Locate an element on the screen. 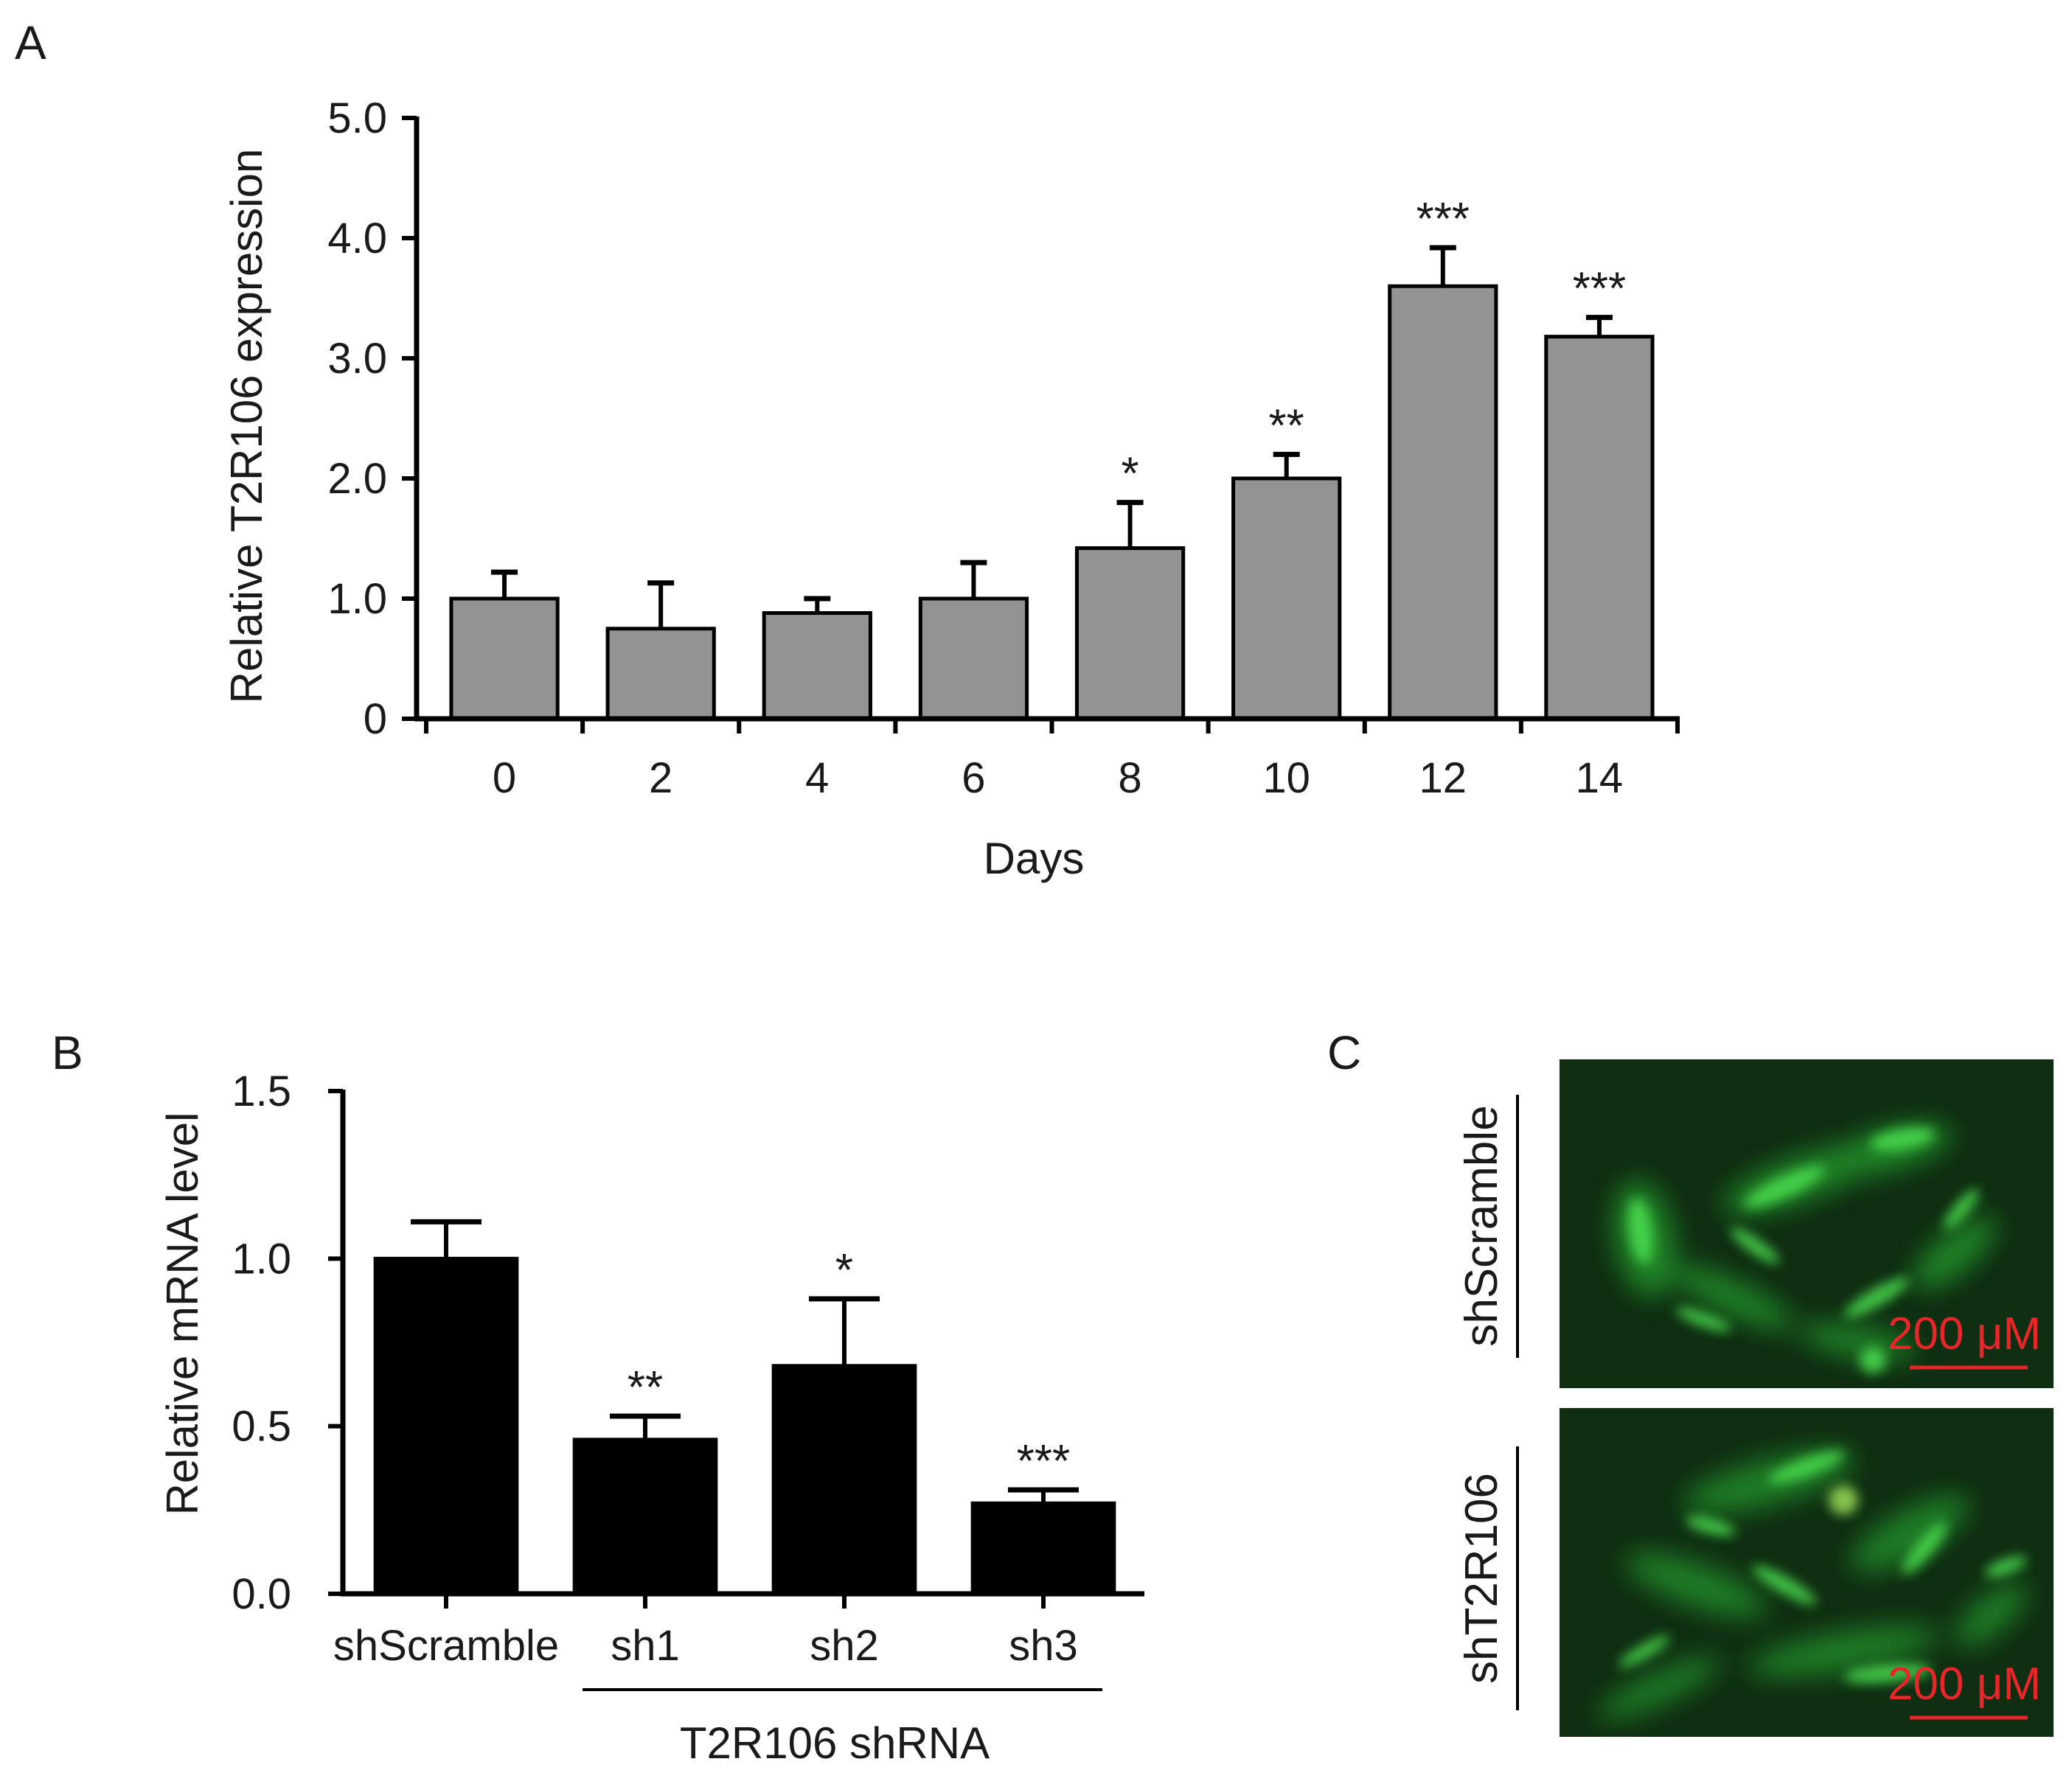  panel-label-c: C is located at coordinates (1344, 1052).